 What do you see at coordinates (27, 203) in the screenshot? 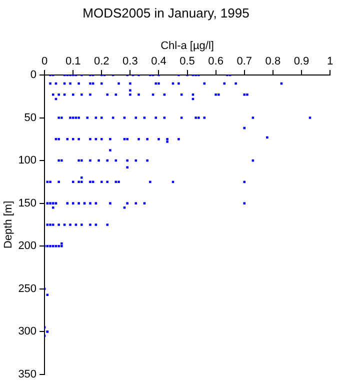
I see `y-tick-label: 150` at bounding box center [27, 203].